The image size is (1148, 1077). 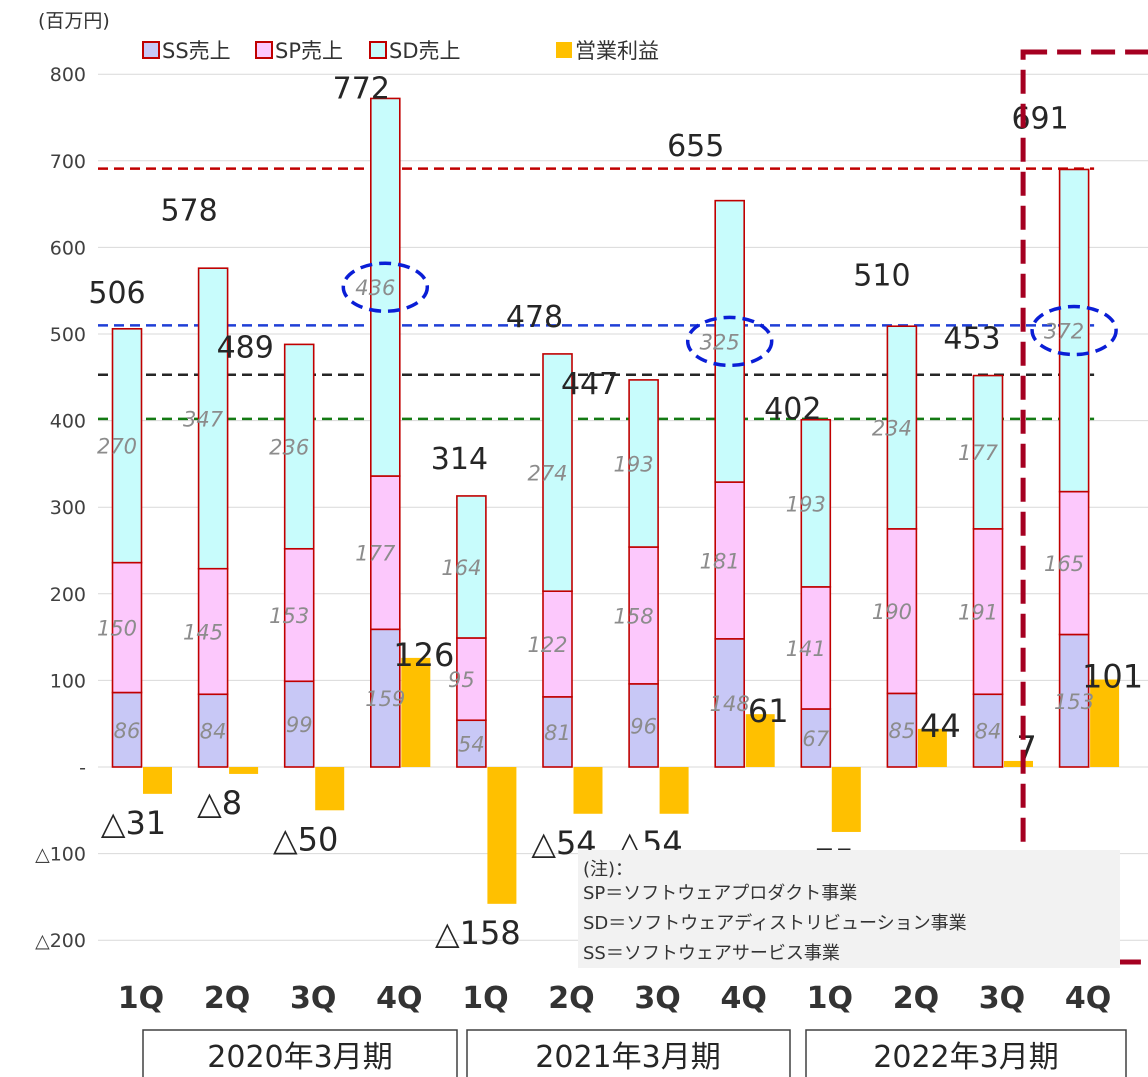 I want to click on total-label: 478, so click(x=534, y=317).